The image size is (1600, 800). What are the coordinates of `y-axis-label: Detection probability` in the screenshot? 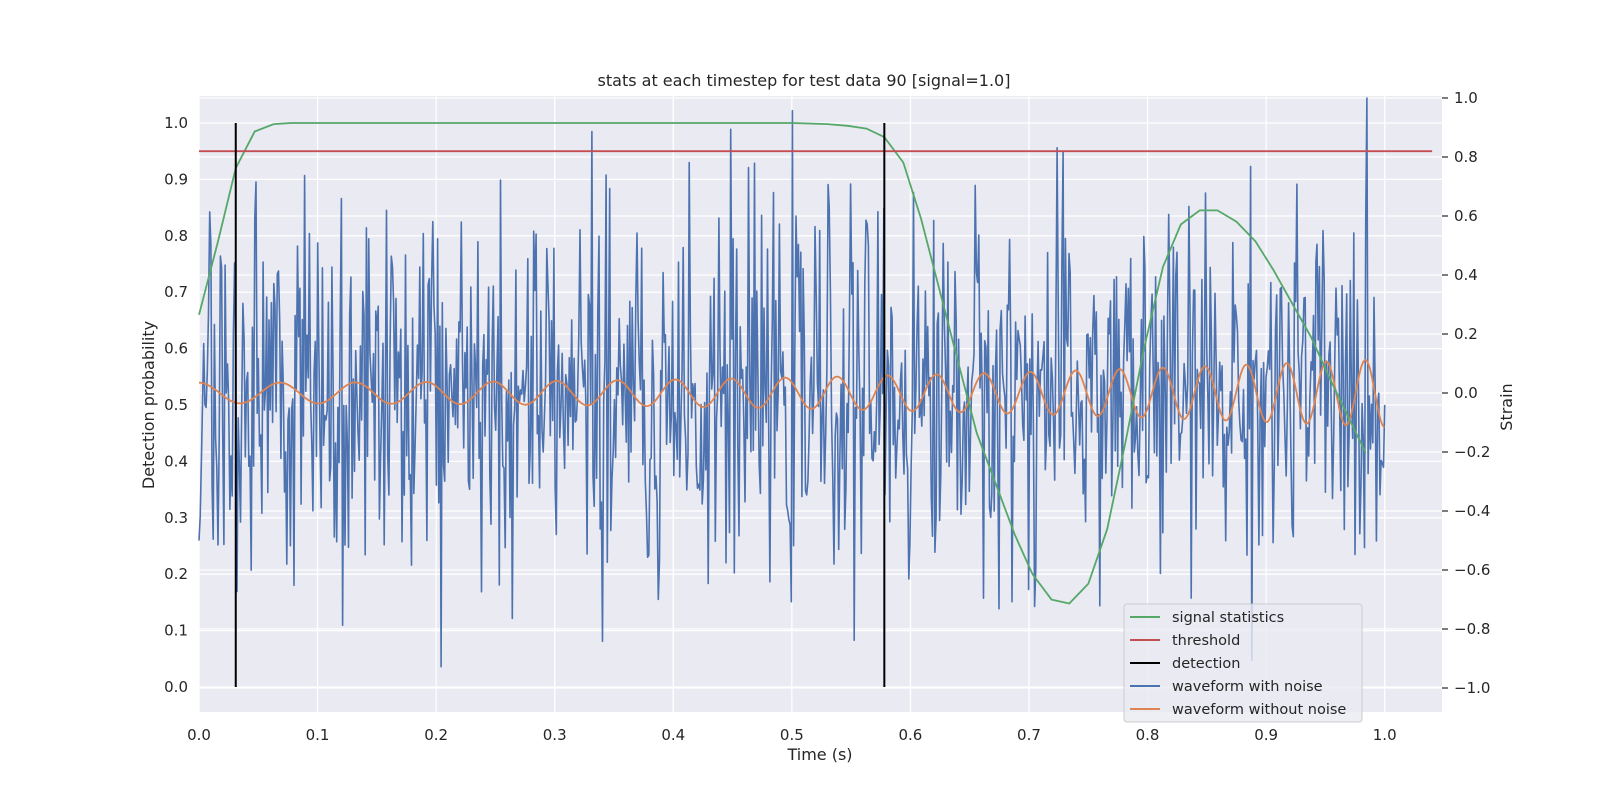 It's located at (148, 405).